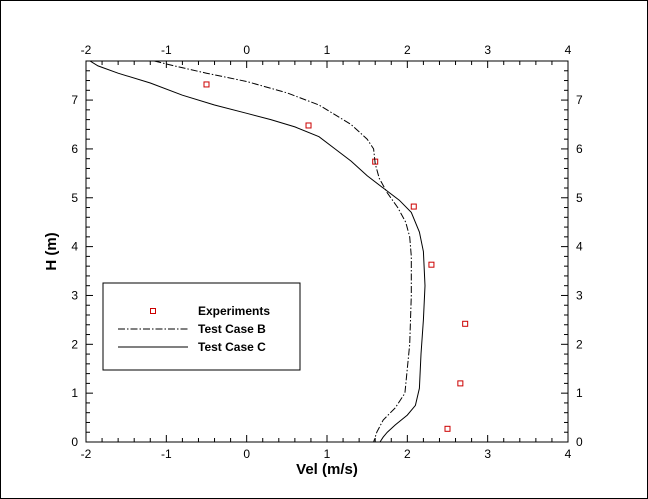 This screenshot has width=648, height=499. Describe the element at coordinates (74, 247) in the screenshot. I see `y-tick-label-left: 4` at that location.